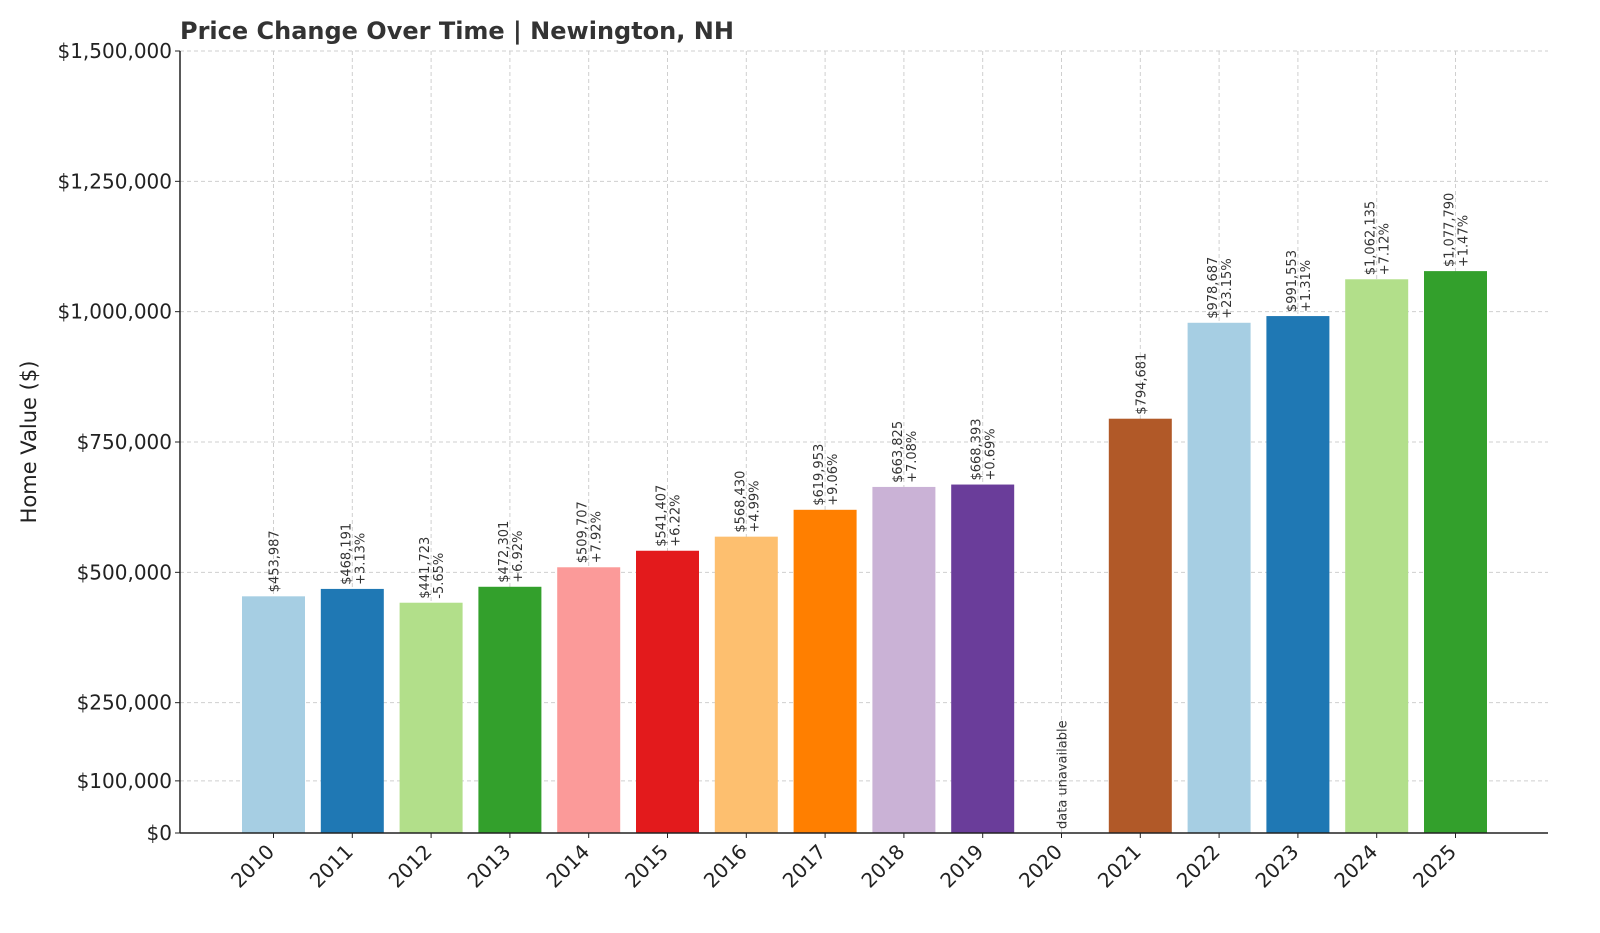 The height and width of the screenshot is (933, 1600). What do you see at coordinates (746, 684) in the screenshot?
I see `bar-2016` at bounding box center [746, 684].